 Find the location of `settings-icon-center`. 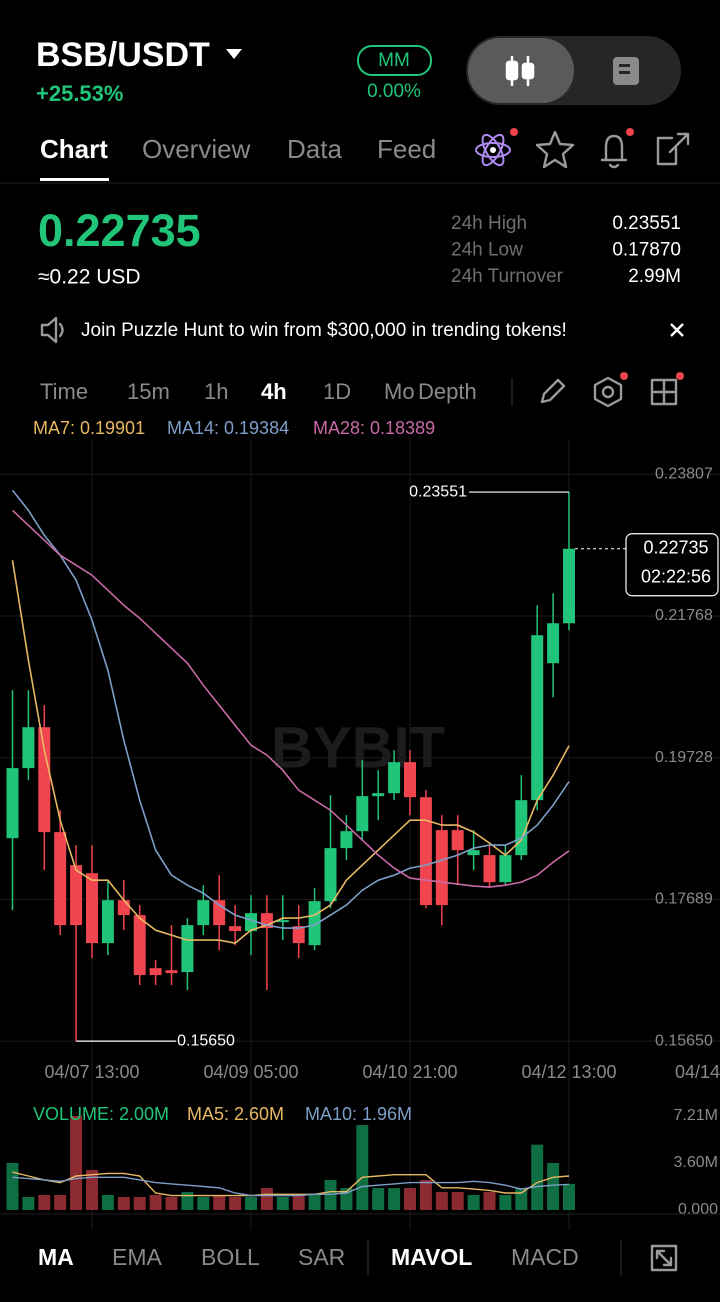

settings-icon-center is located at coordinates (608, 392).